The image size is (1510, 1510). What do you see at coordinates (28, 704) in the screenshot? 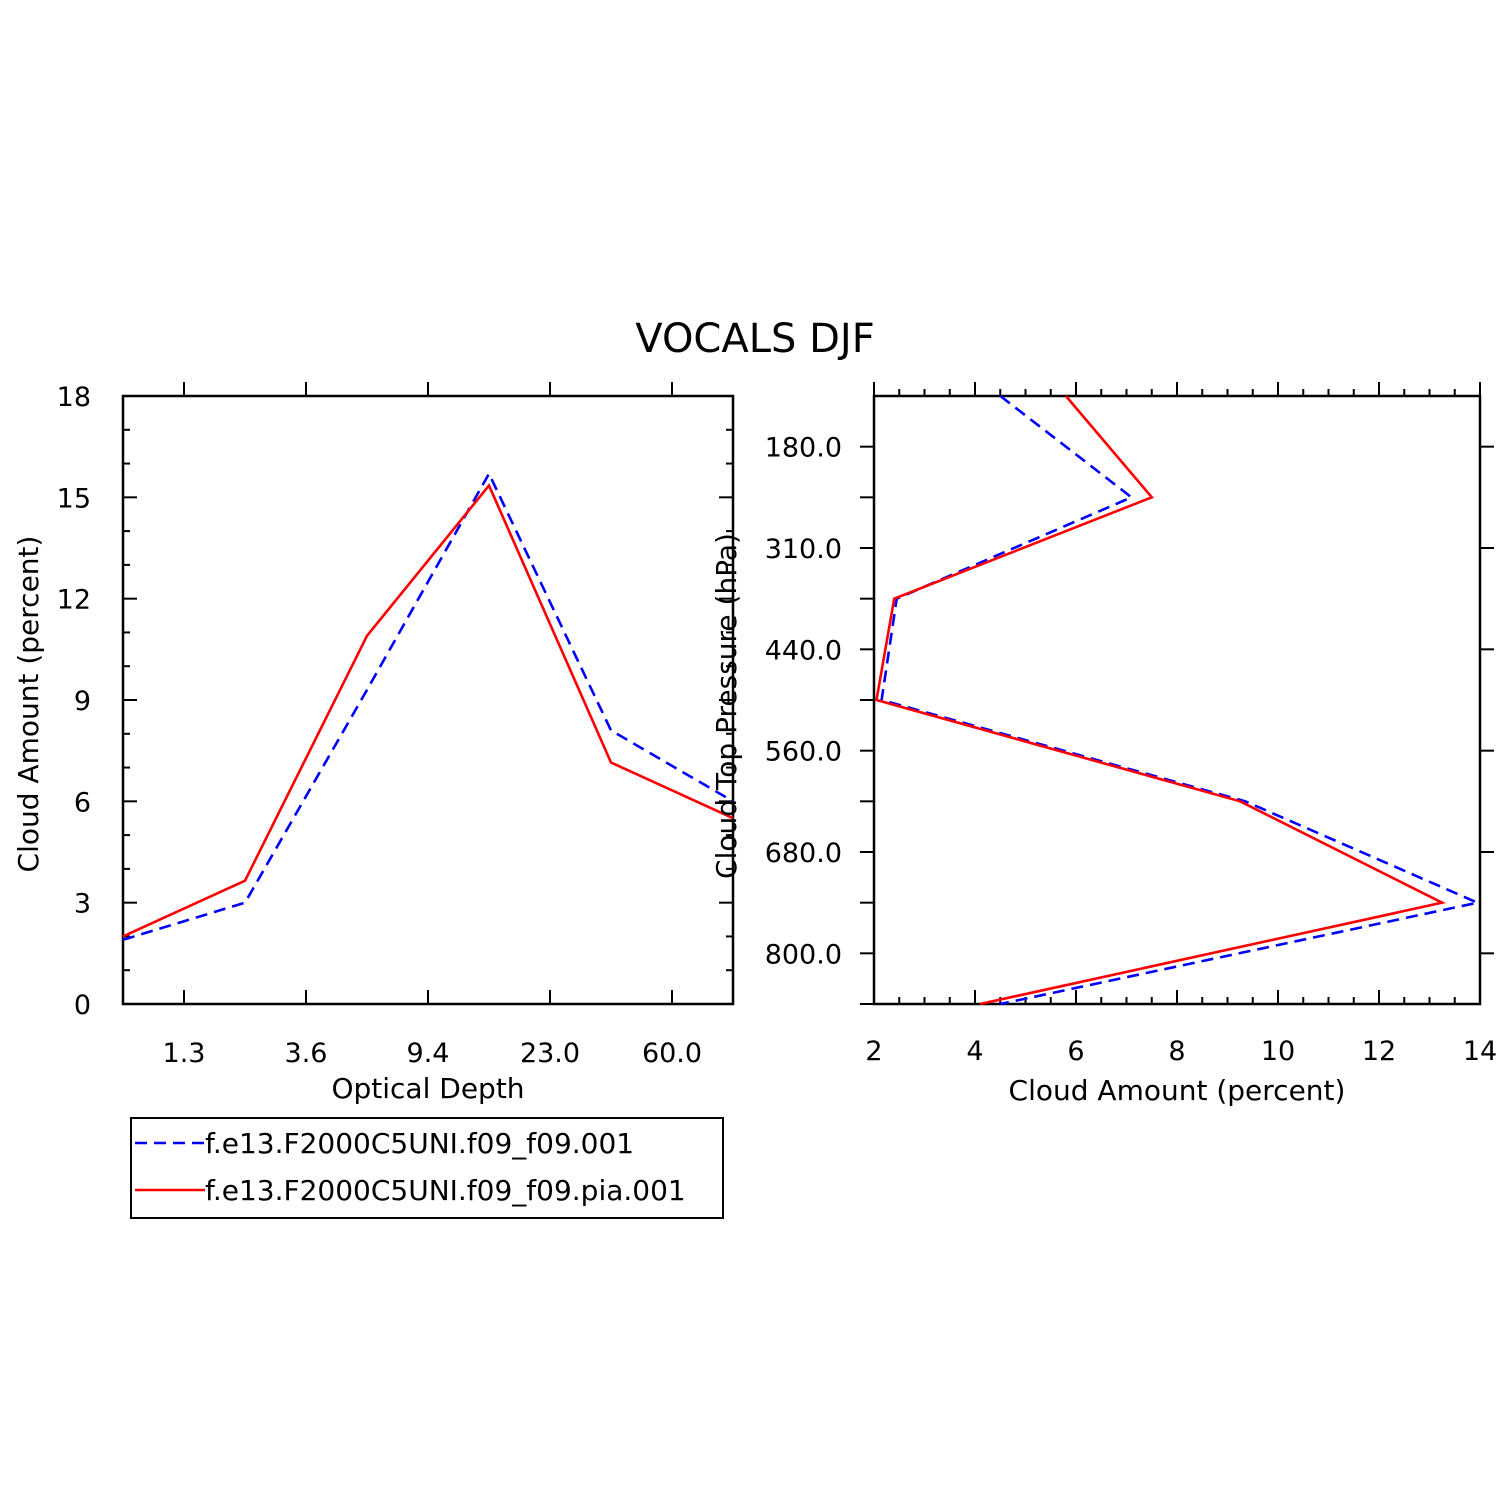
I see `left-y-axis-label: Cloud Amount (percent)` at bounding box center [28, 704].